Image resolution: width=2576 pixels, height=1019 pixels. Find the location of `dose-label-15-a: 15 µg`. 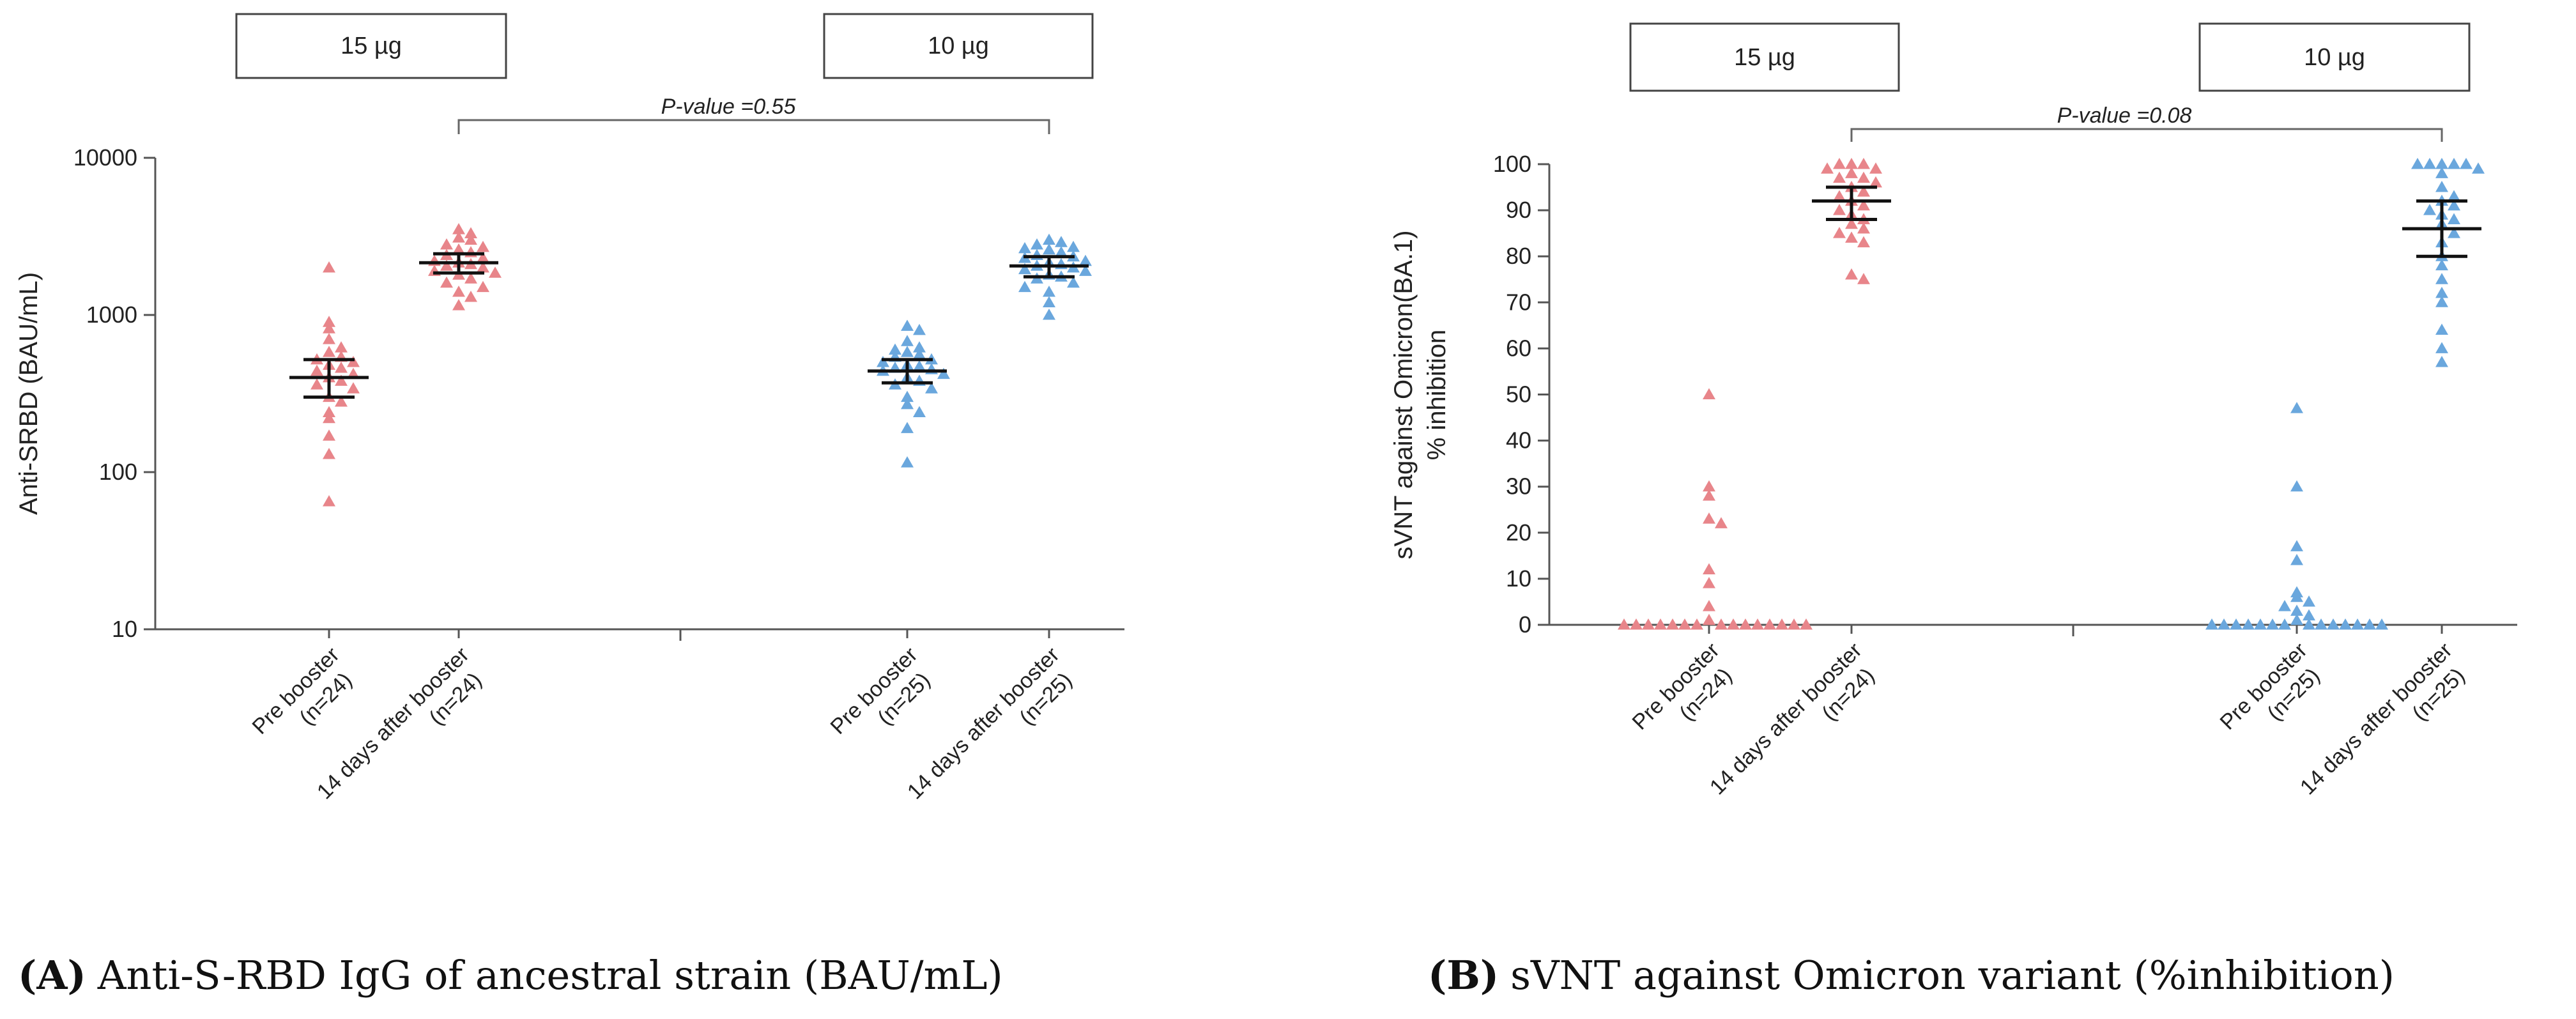

dose-label-15-a: 15 µg is located at coordinates (371, 46).